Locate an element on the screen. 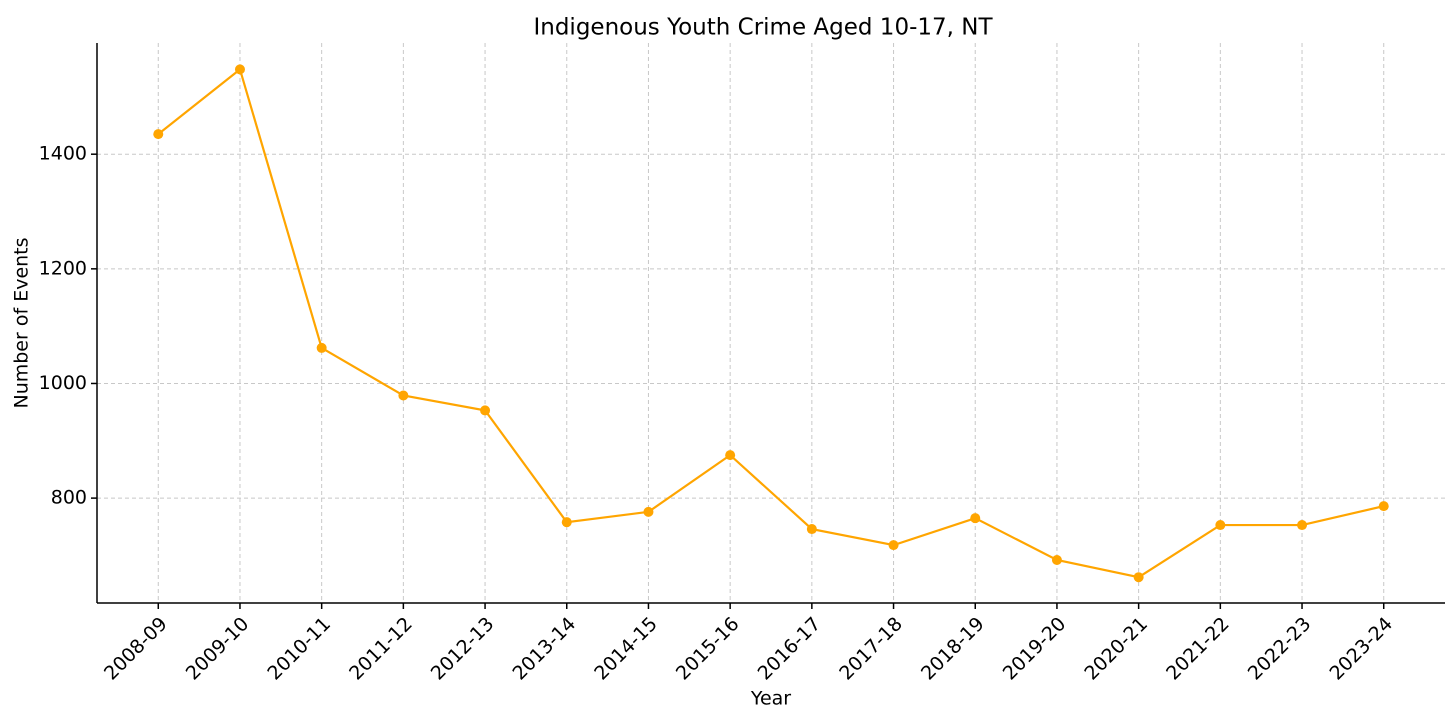  y-tick-label: 1400 is located at coordinates (63, 154).